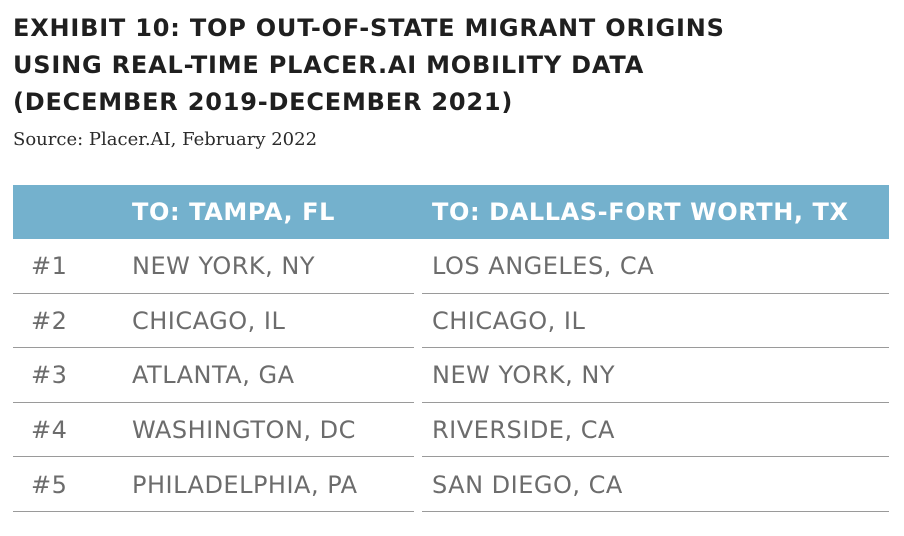  What do you see at coordinates (165, 139) in the screenshot?
I see `source-note: Source: Placer.AI, February 2022` at bounding box center [165, 139].